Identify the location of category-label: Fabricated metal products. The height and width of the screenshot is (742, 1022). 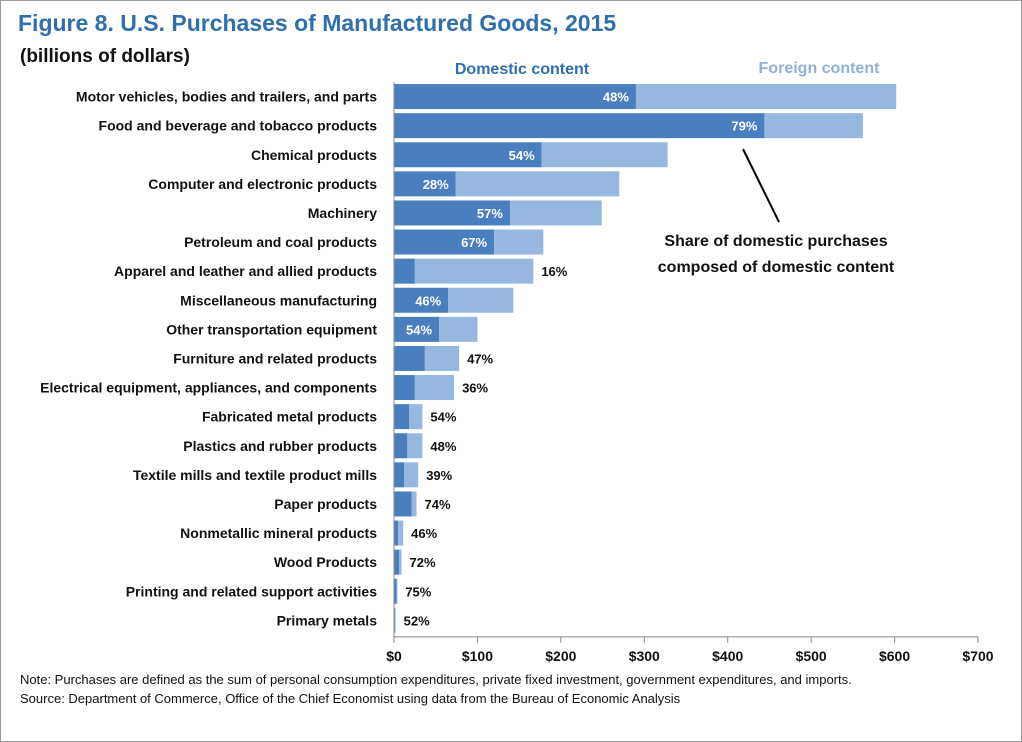
(289, 417).